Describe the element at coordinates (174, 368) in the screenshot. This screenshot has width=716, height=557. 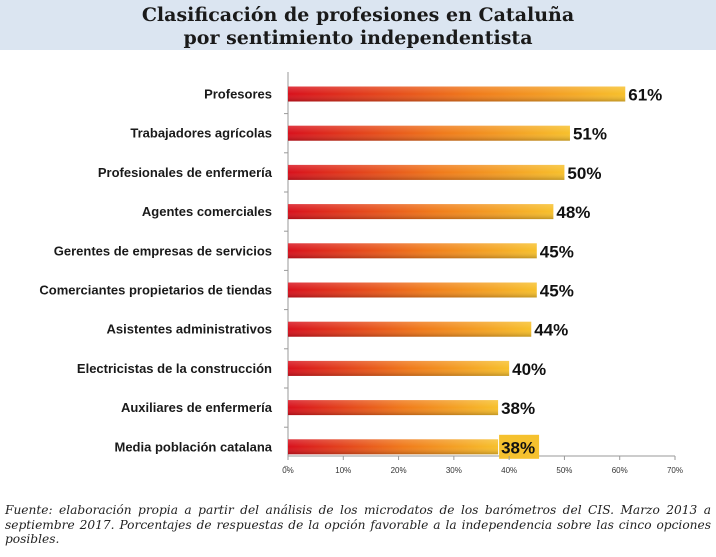
I see `category-label: Electricistas de la construcción` at that location.